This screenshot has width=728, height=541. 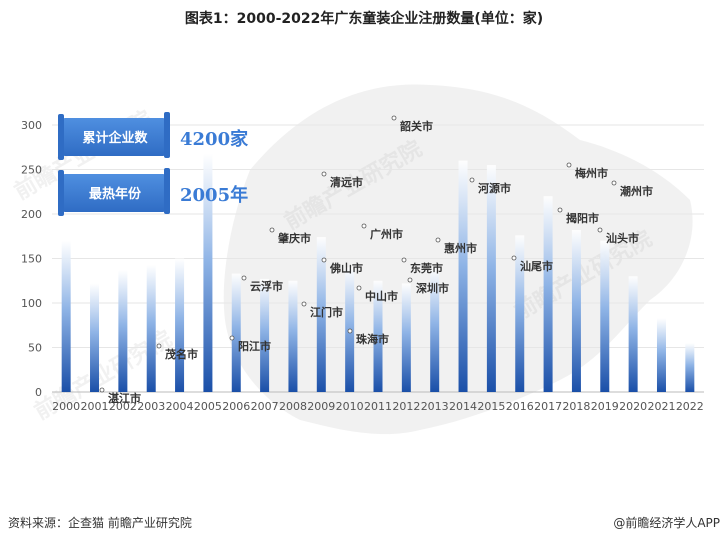 What do you see at coordinates (31, 170) in the screenshot?
I see `y-tick-label: 250` at bounding box center [31, 170].